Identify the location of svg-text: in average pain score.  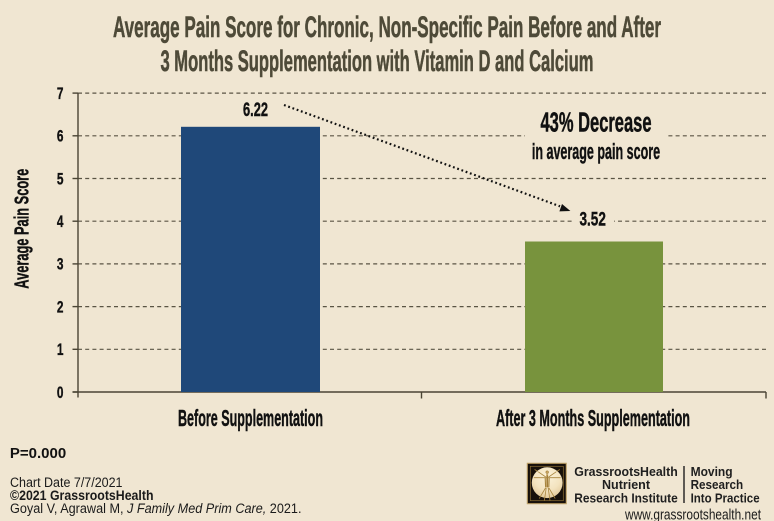
(596, 151).